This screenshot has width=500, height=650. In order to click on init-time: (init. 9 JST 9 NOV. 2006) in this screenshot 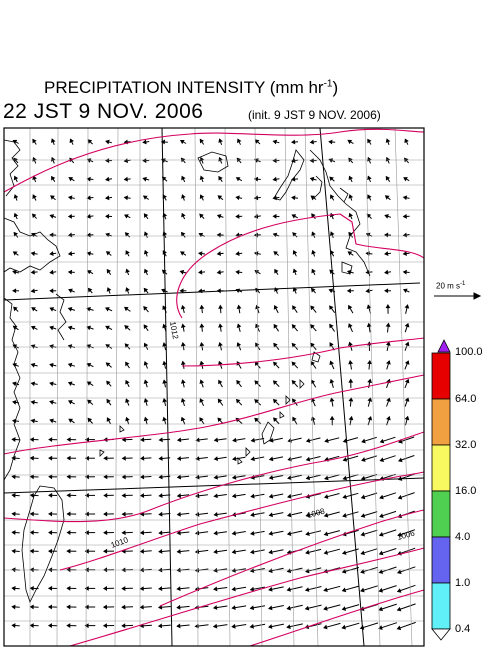, I will do `click(314, 115)`.